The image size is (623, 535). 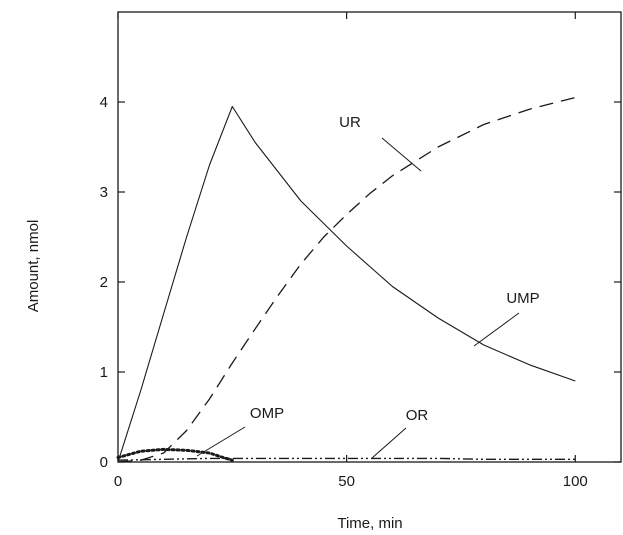 What do you see at coordinates (346, 481) in the screenshot?
I see `x-tick-label: 50` at bounding box center [346, 481].